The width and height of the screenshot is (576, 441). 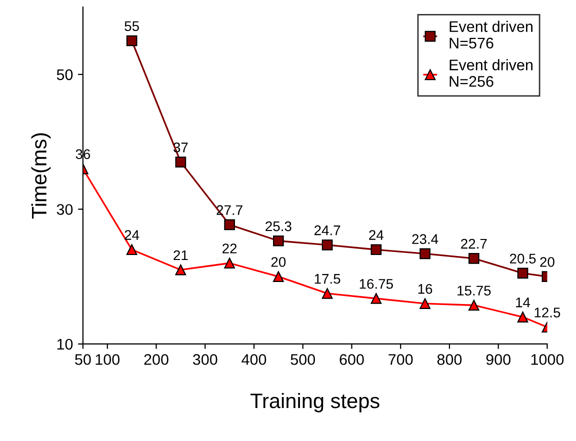 What do you see at coordinates (491, 34) in the screenshot?
I see `legend-label: Event driven N=576` at bounding box center [491, 34].